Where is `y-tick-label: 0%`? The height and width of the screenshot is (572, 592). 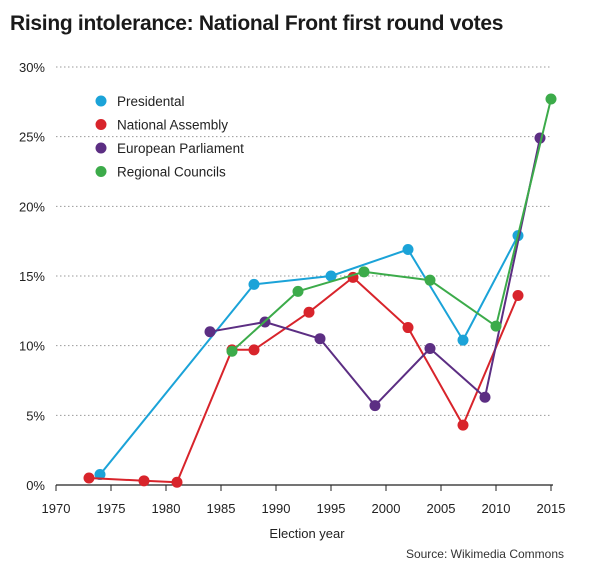
y-tick-label: 0% is located at coordinates (35, 485).